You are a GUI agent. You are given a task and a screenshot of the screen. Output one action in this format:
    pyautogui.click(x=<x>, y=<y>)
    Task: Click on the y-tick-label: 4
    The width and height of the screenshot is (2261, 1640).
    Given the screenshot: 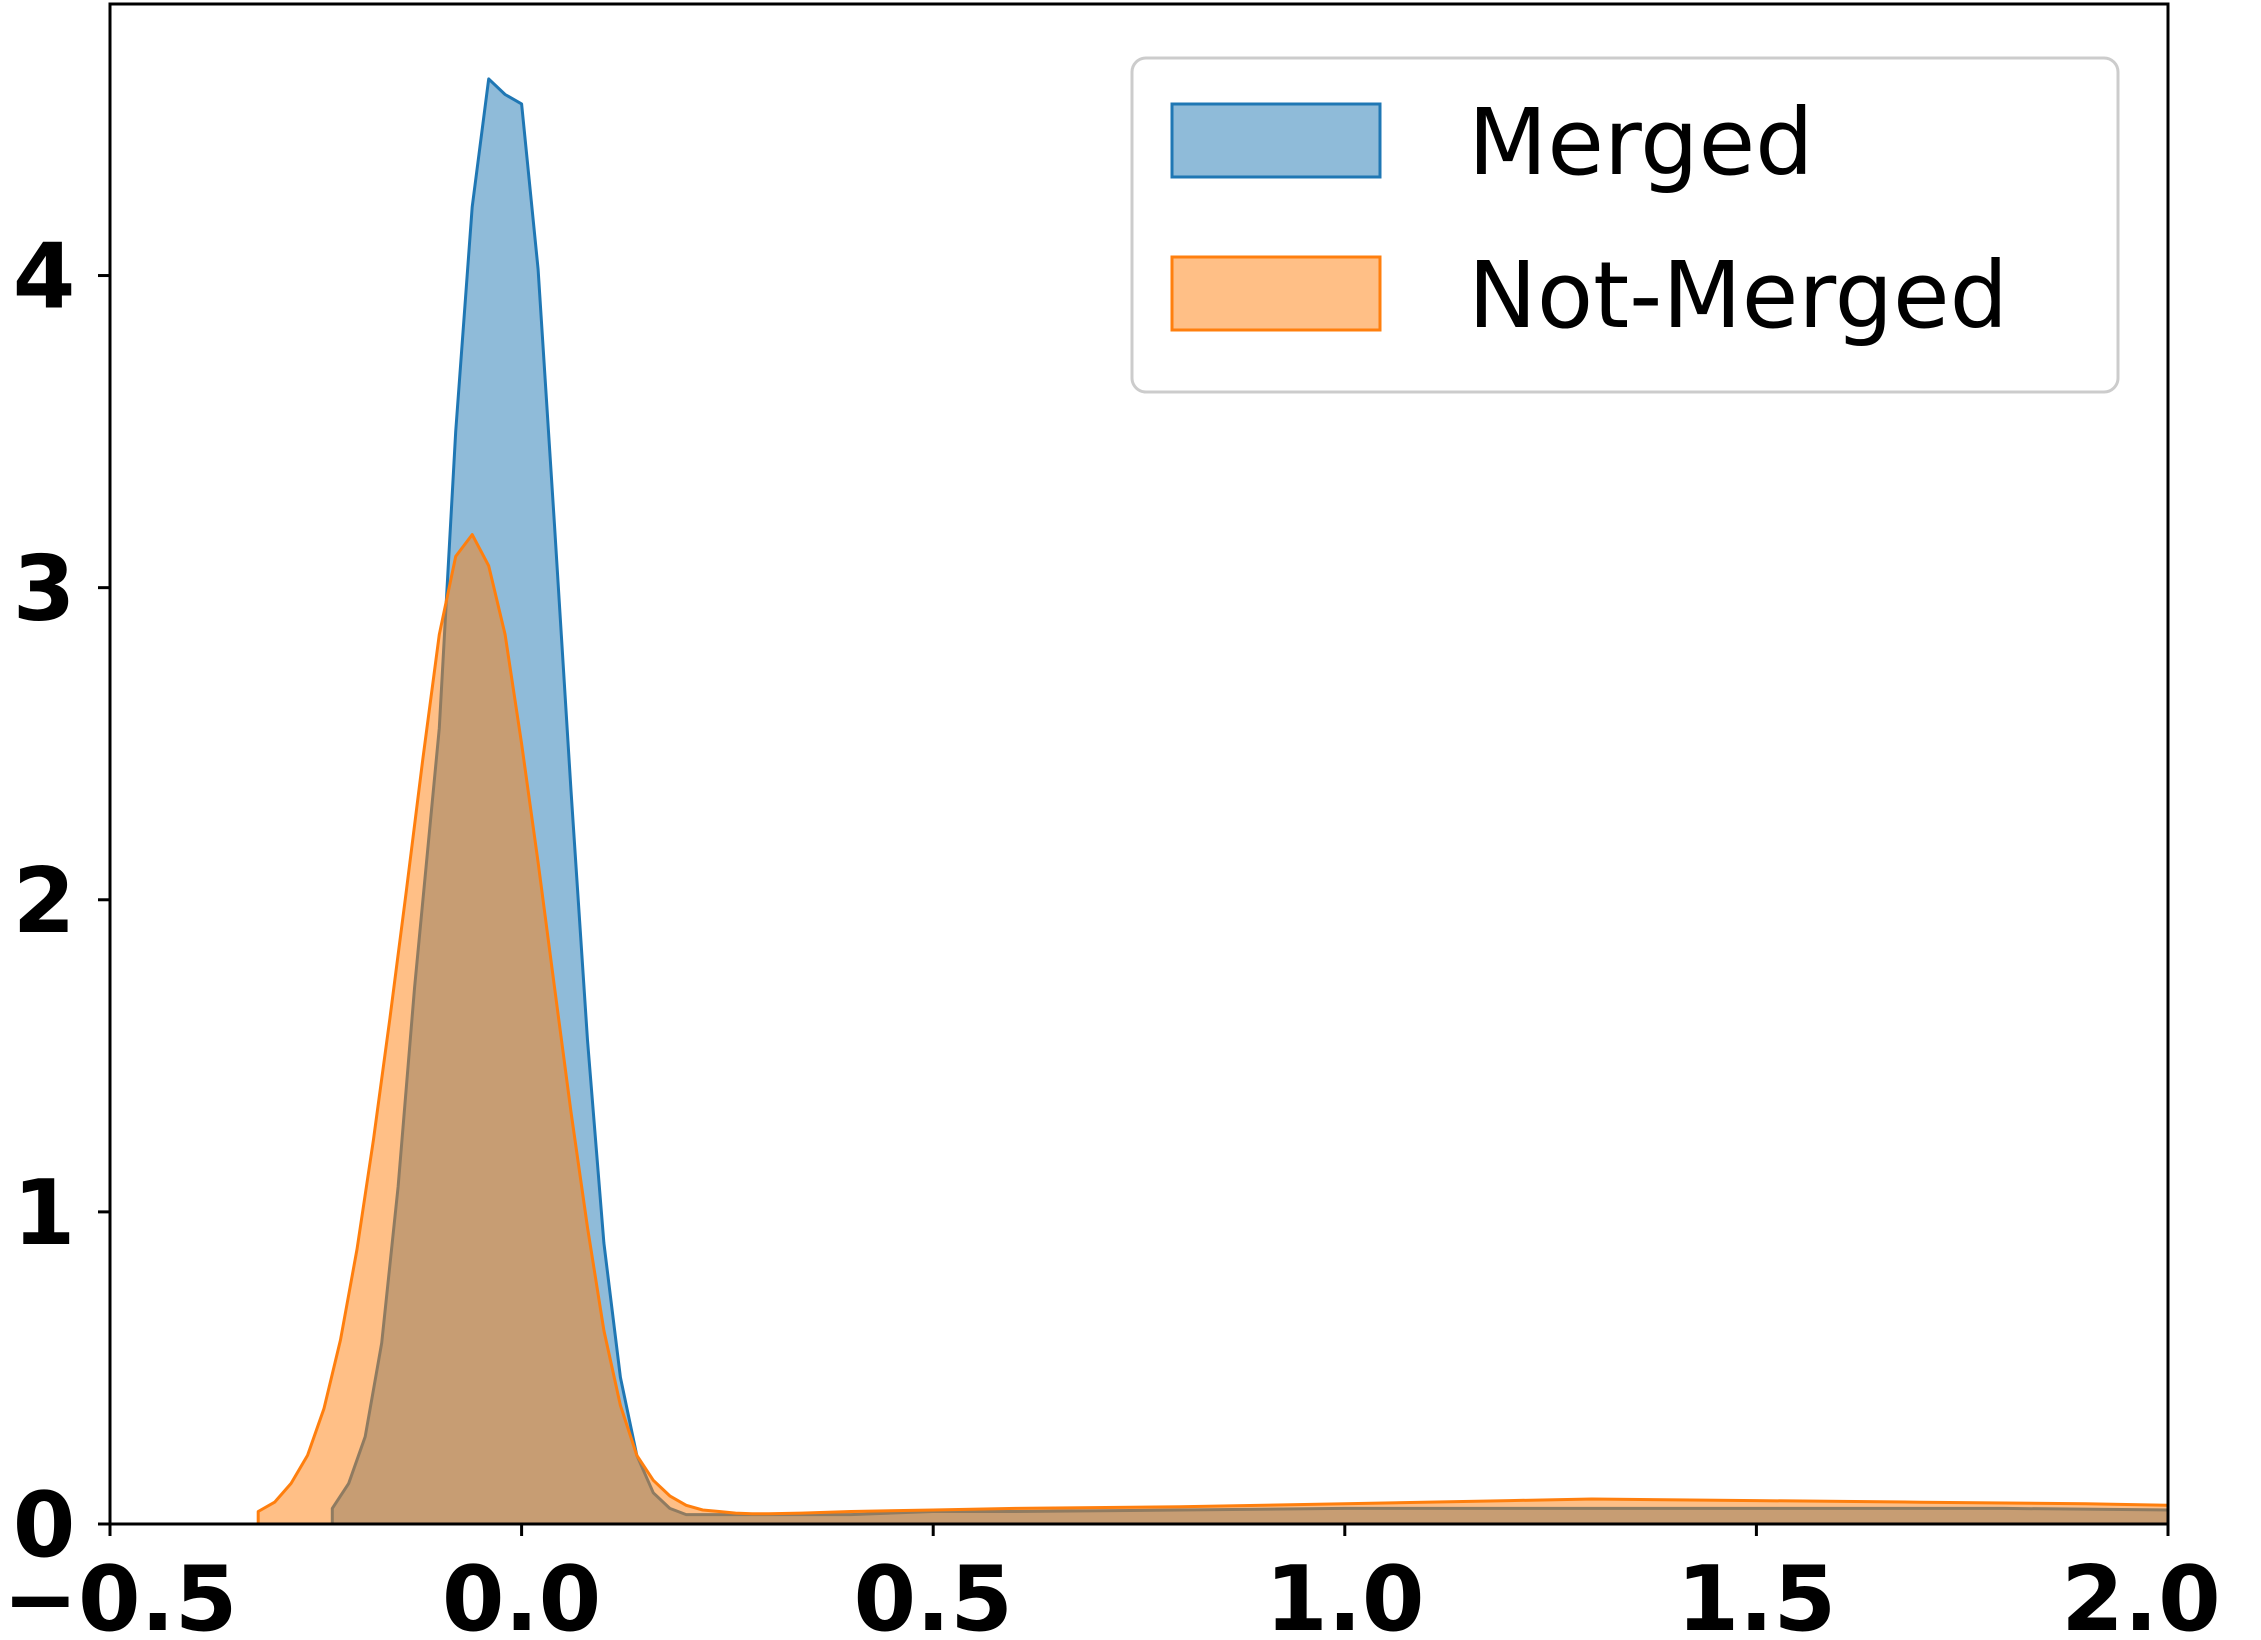 What is the action you would take?
    pyautogui.click(x=44, y=277)
    